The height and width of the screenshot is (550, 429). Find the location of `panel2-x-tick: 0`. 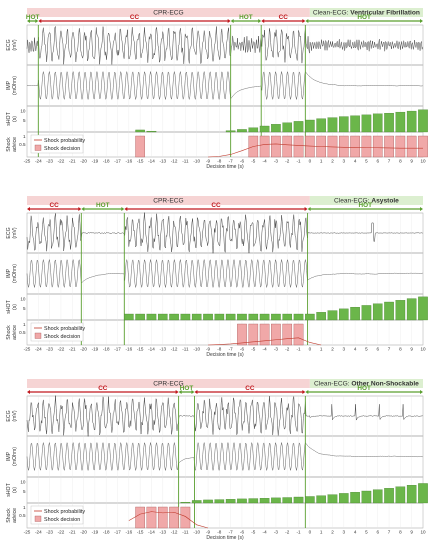

panel2-x-tick: 0 is located at coordinates (310, 349).